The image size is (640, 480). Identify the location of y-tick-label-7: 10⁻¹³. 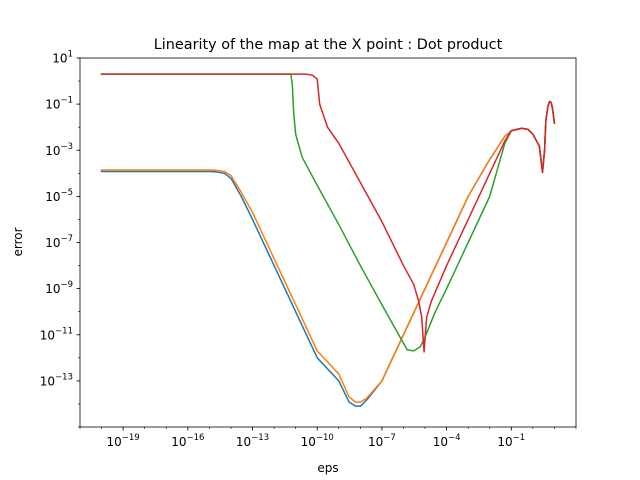
(56, 380).